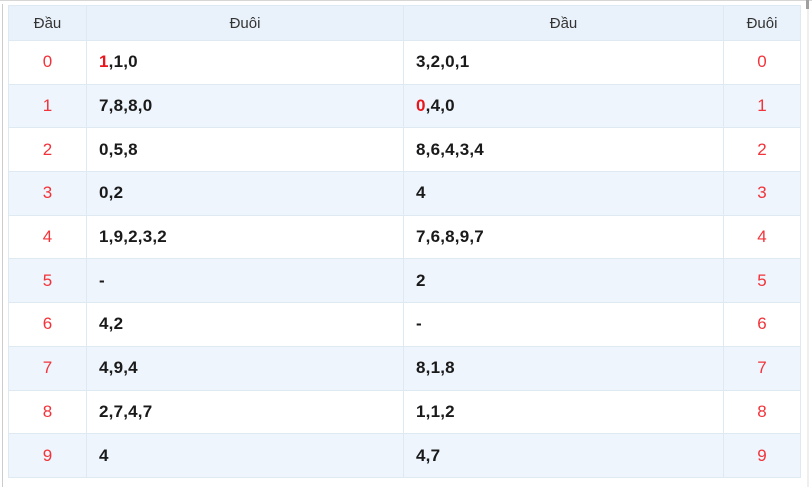  Describe the element at coordinates (245, 237) in the screenshot. I see `duoi-left-cell: 1,9,2,3,2` at that location.